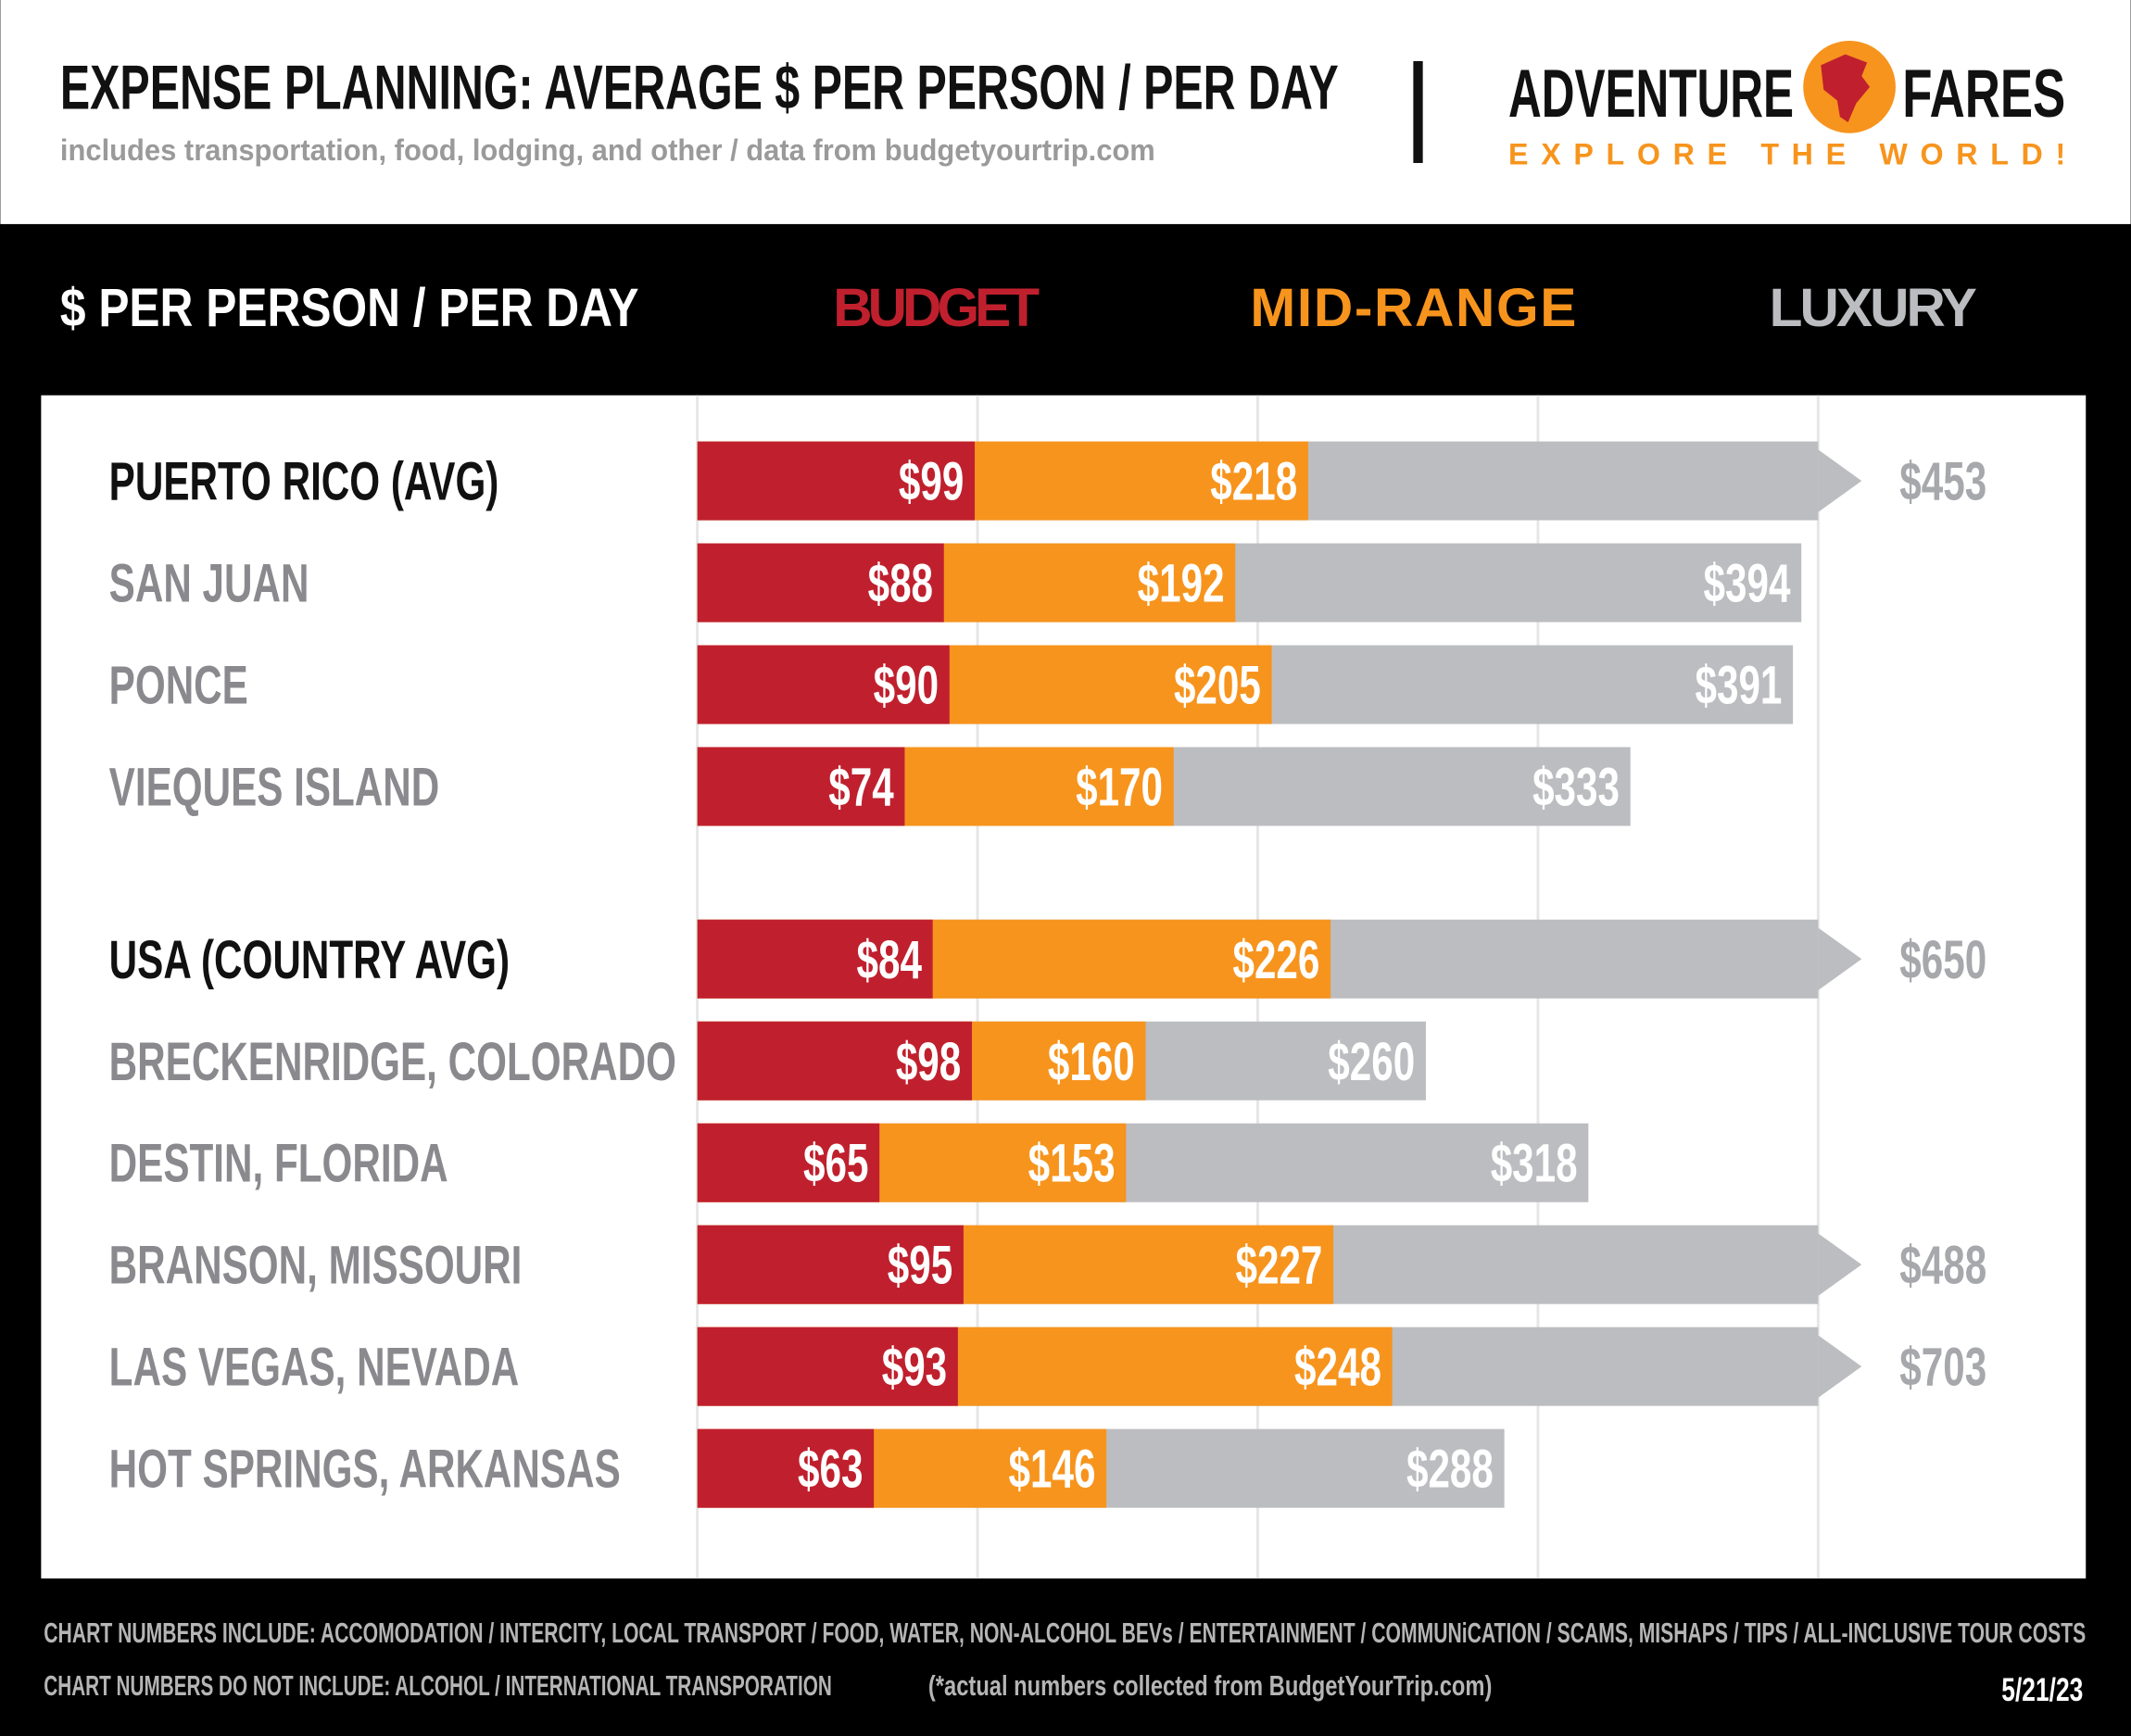 The width and height of the screenshot is (2131, 1736). Describe the element at coordinates (920, 1265) in the screenshot. I see `value-label: $95` at that location.